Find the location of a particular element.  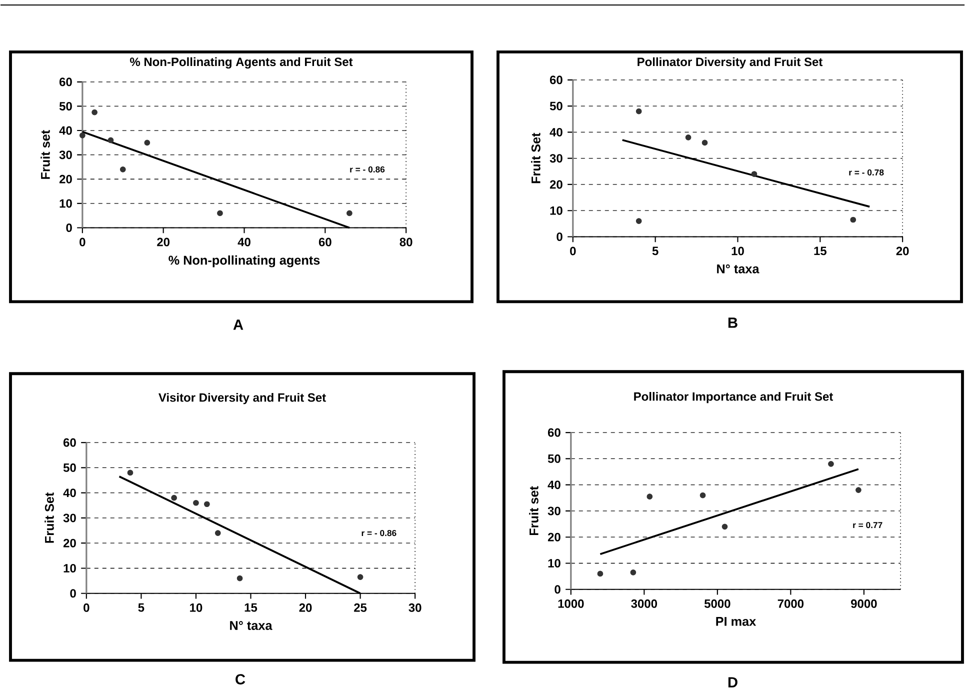

x-tick-label: 25 is located at coordinates (360, 607).